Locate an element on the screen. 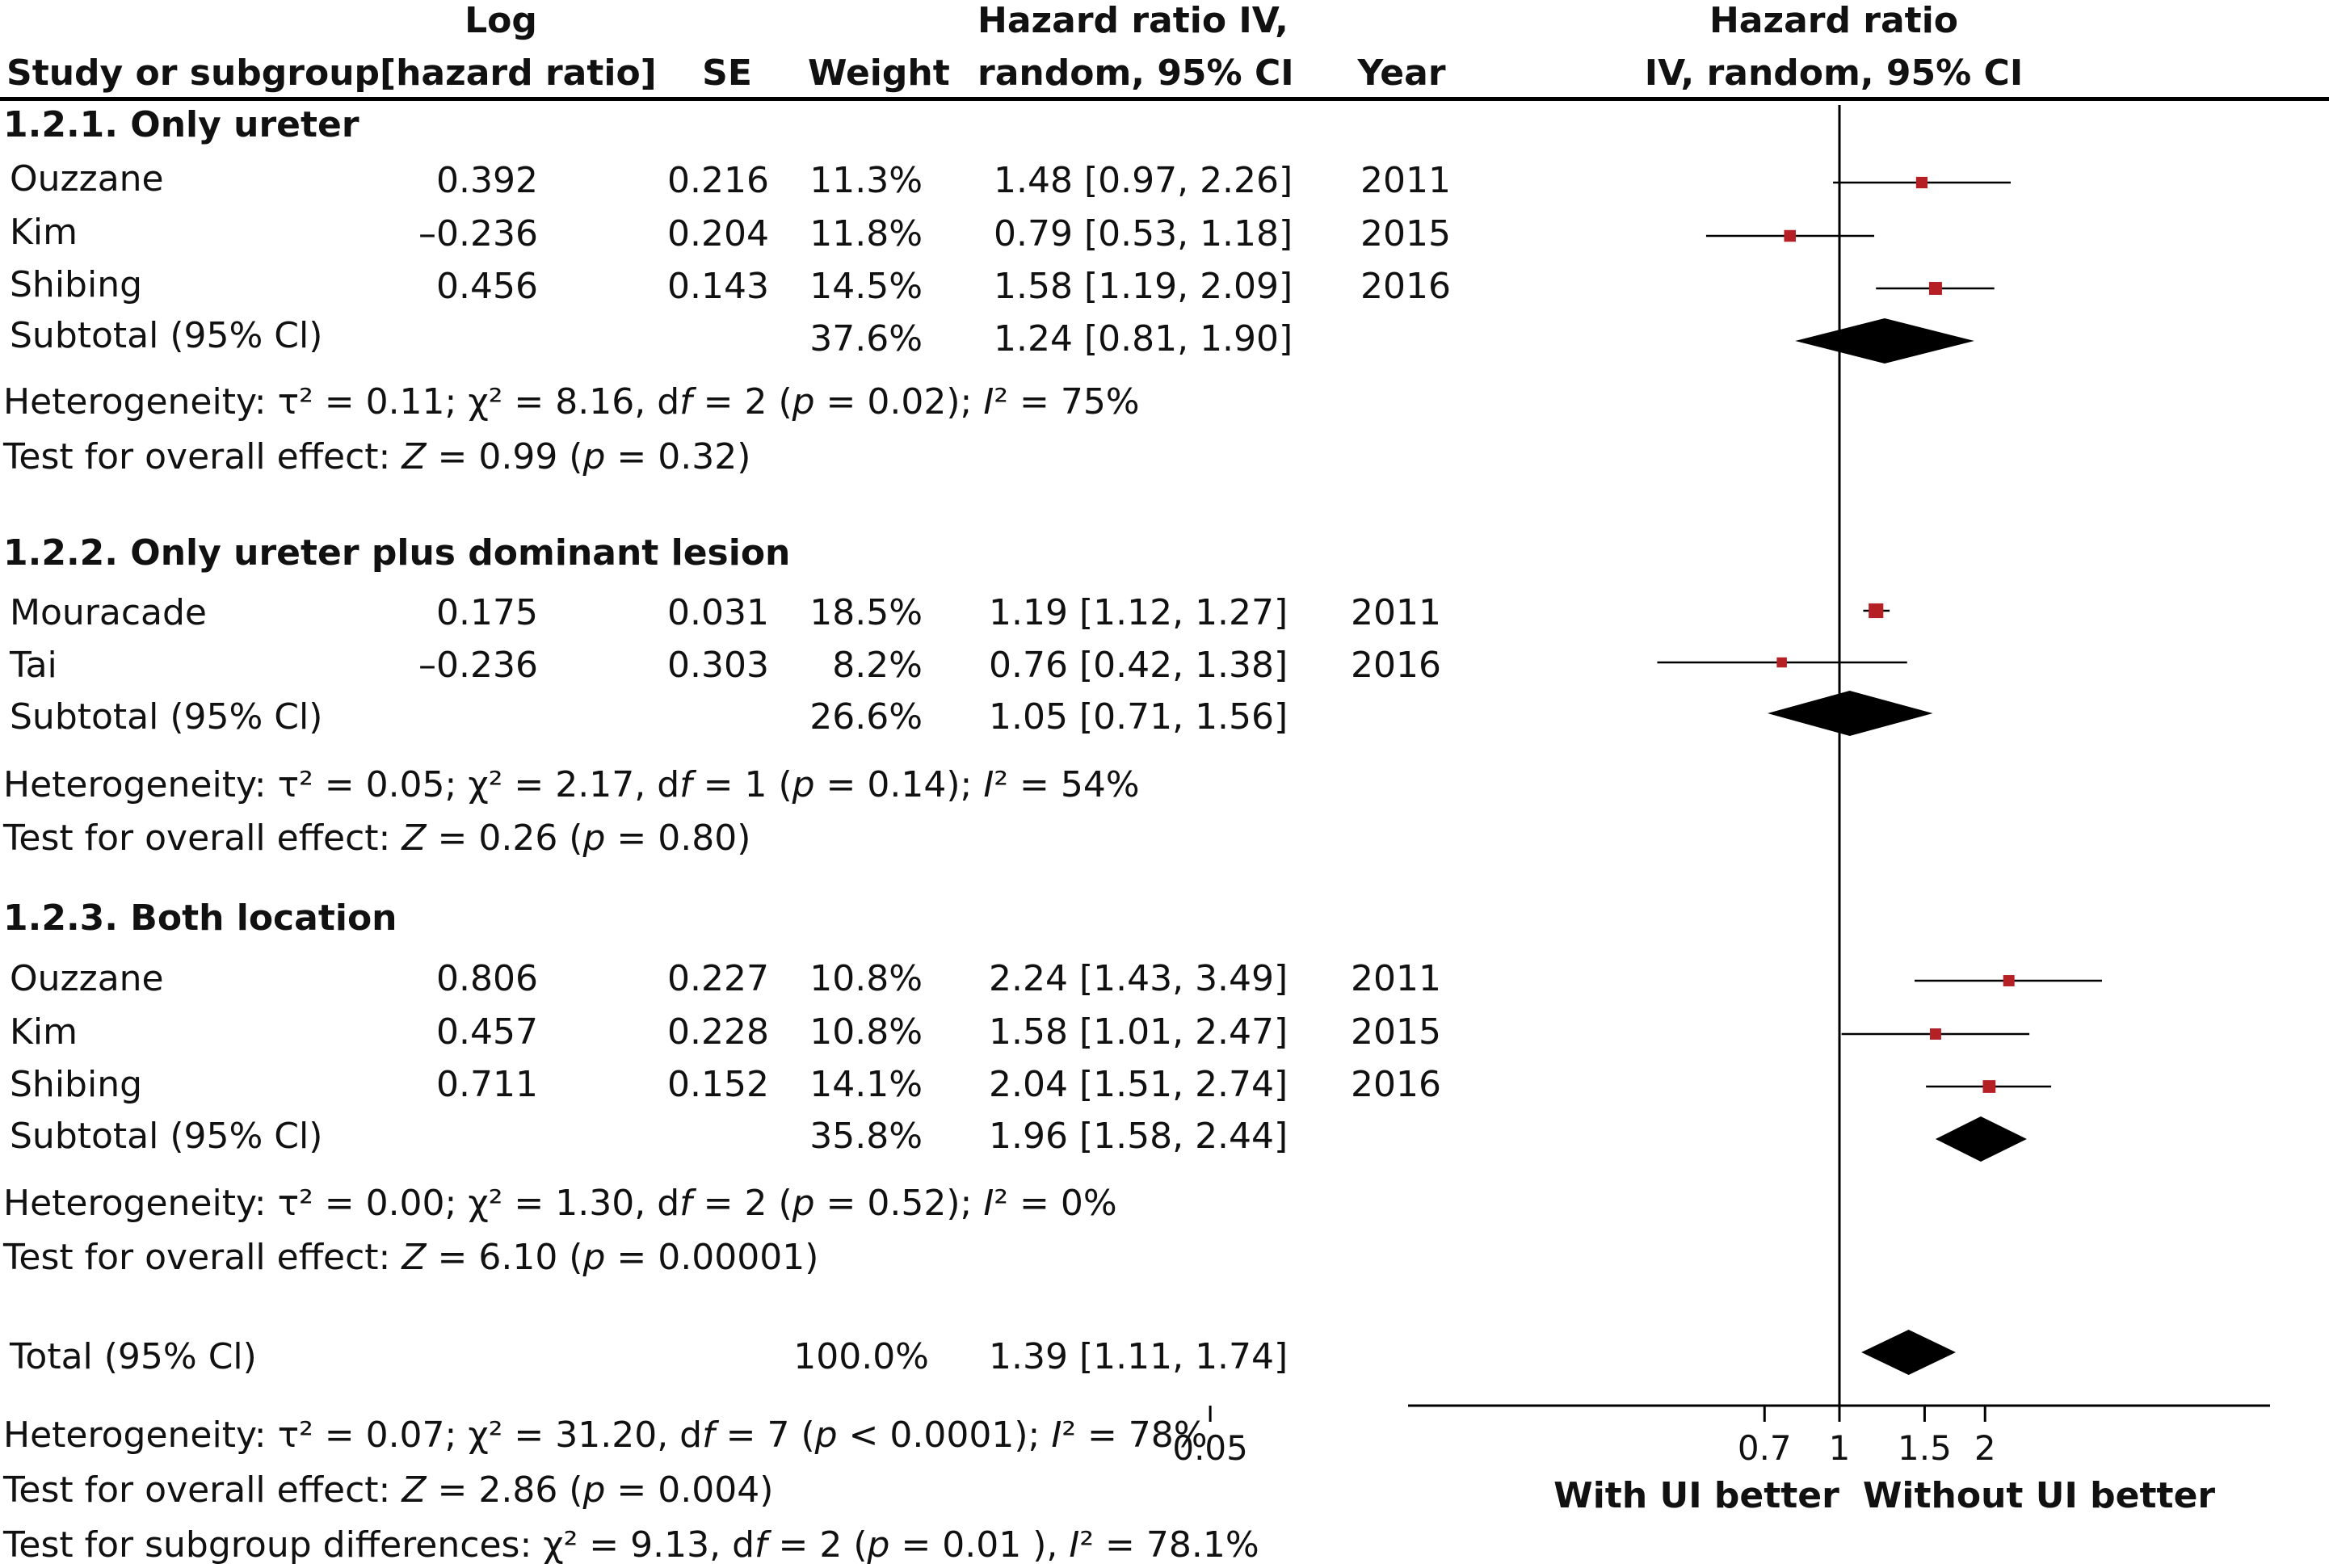 This screenshot has width=2329, height=1568. header-plot-top: Hazard ratio is located at coordinates (1834, 20).